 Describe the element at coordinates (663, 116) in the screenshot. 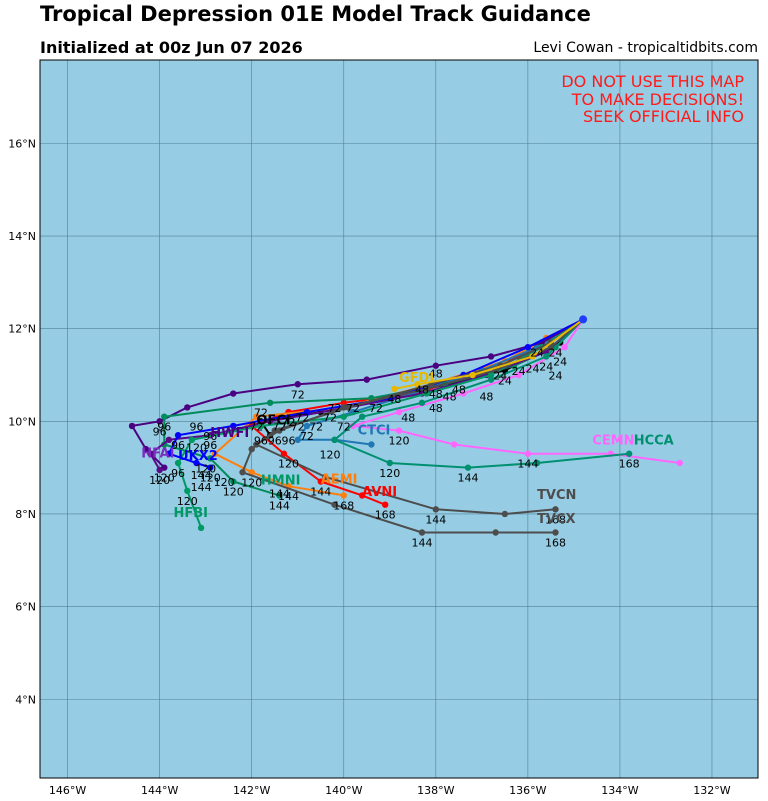

I see `warning-line-3: SEEK OFFICIAL INFO` at that location.